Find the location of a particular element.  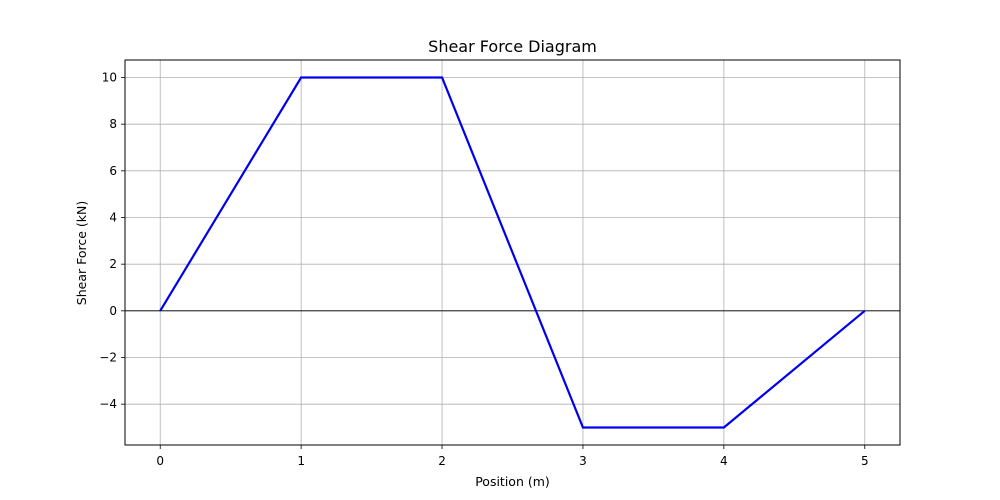

x-tick-label: 1 is located at coordinates (301, 461).